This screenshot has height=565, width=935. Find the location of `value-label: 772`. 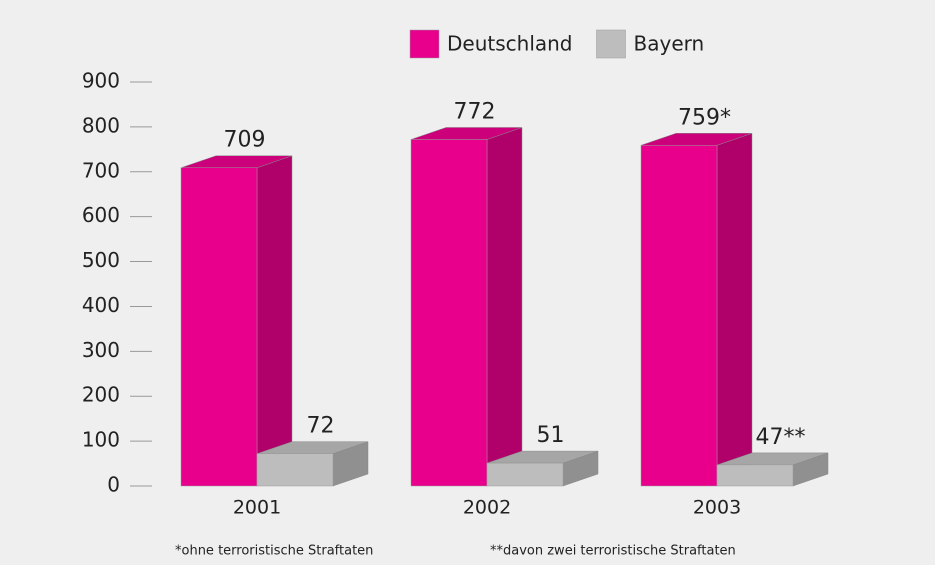

value-label: 772 is located at coordinates (475, 111).